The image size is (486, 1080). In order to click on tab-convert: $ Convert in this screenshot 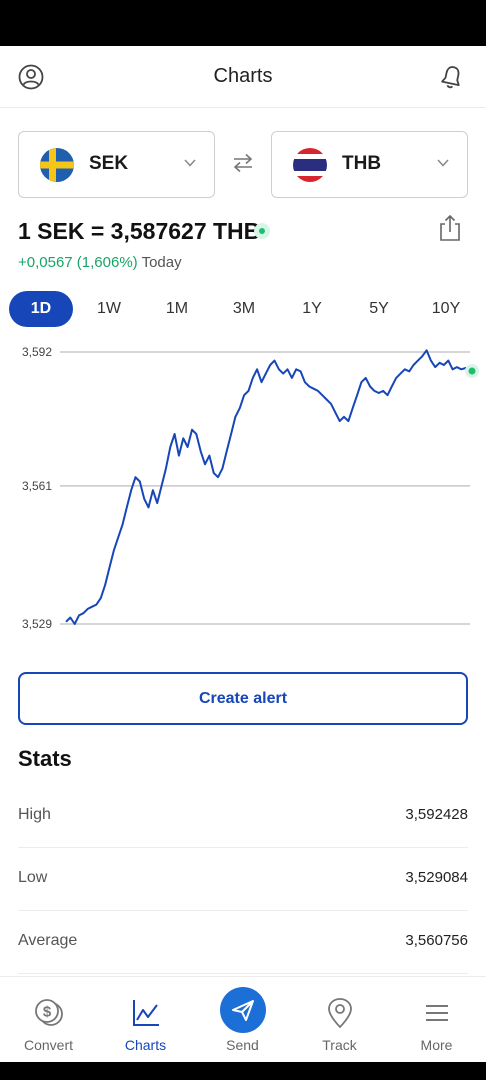, I will do `click(48, 1020)`.